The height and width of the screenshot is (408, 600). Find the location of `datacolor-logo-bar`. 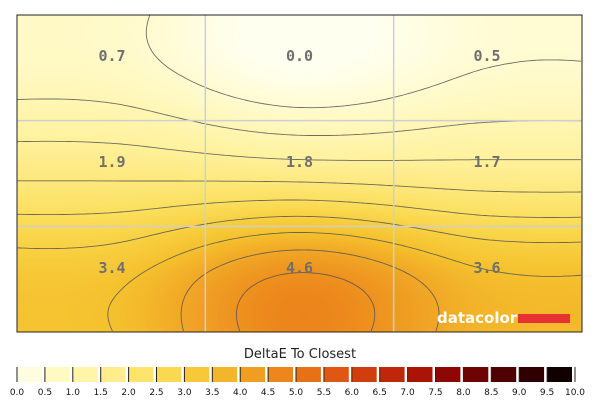

datacolor-logo-bar is located at coordinates (544, 318).